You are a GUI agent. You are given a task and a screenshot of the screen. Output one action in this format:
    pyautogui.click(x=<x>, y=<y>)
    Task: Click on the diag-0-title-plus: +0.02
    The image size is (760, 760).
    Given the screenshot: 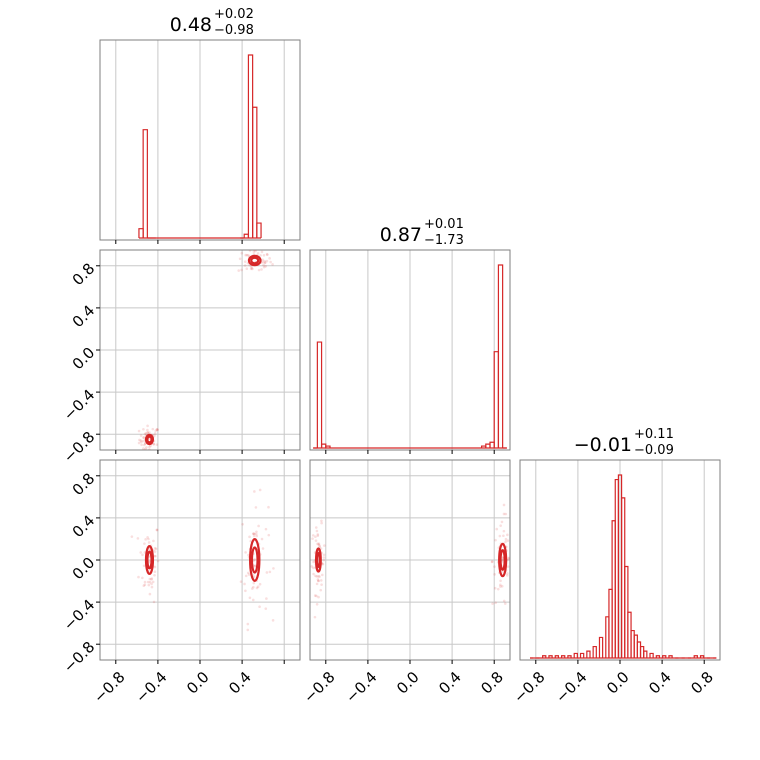 What is the action you would take?
    pyautogui.click(x=234, y=14)
    